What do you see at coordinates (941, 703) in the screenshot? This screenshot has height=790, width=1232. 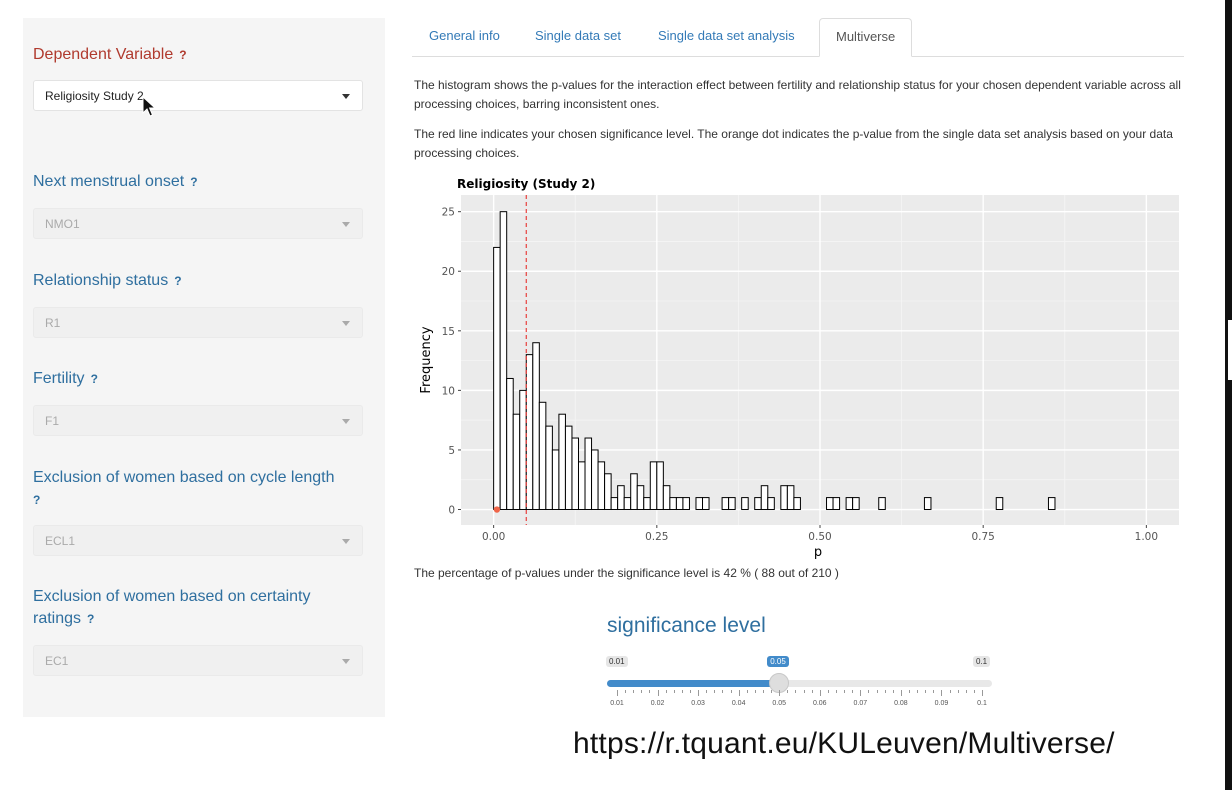 I see `slider-tick-label: 0.09` at bounding box center [941, 703].